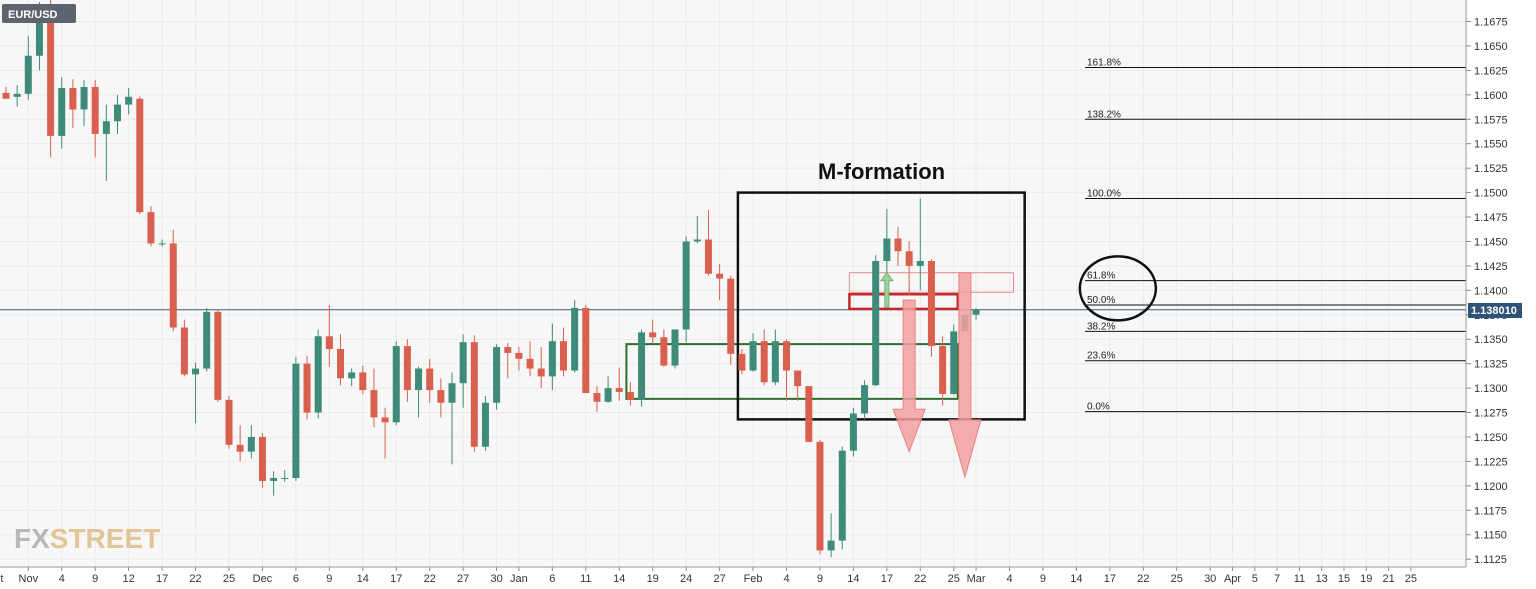  I want to click on y-tick-label: 1.1500, so click(1491, 194).